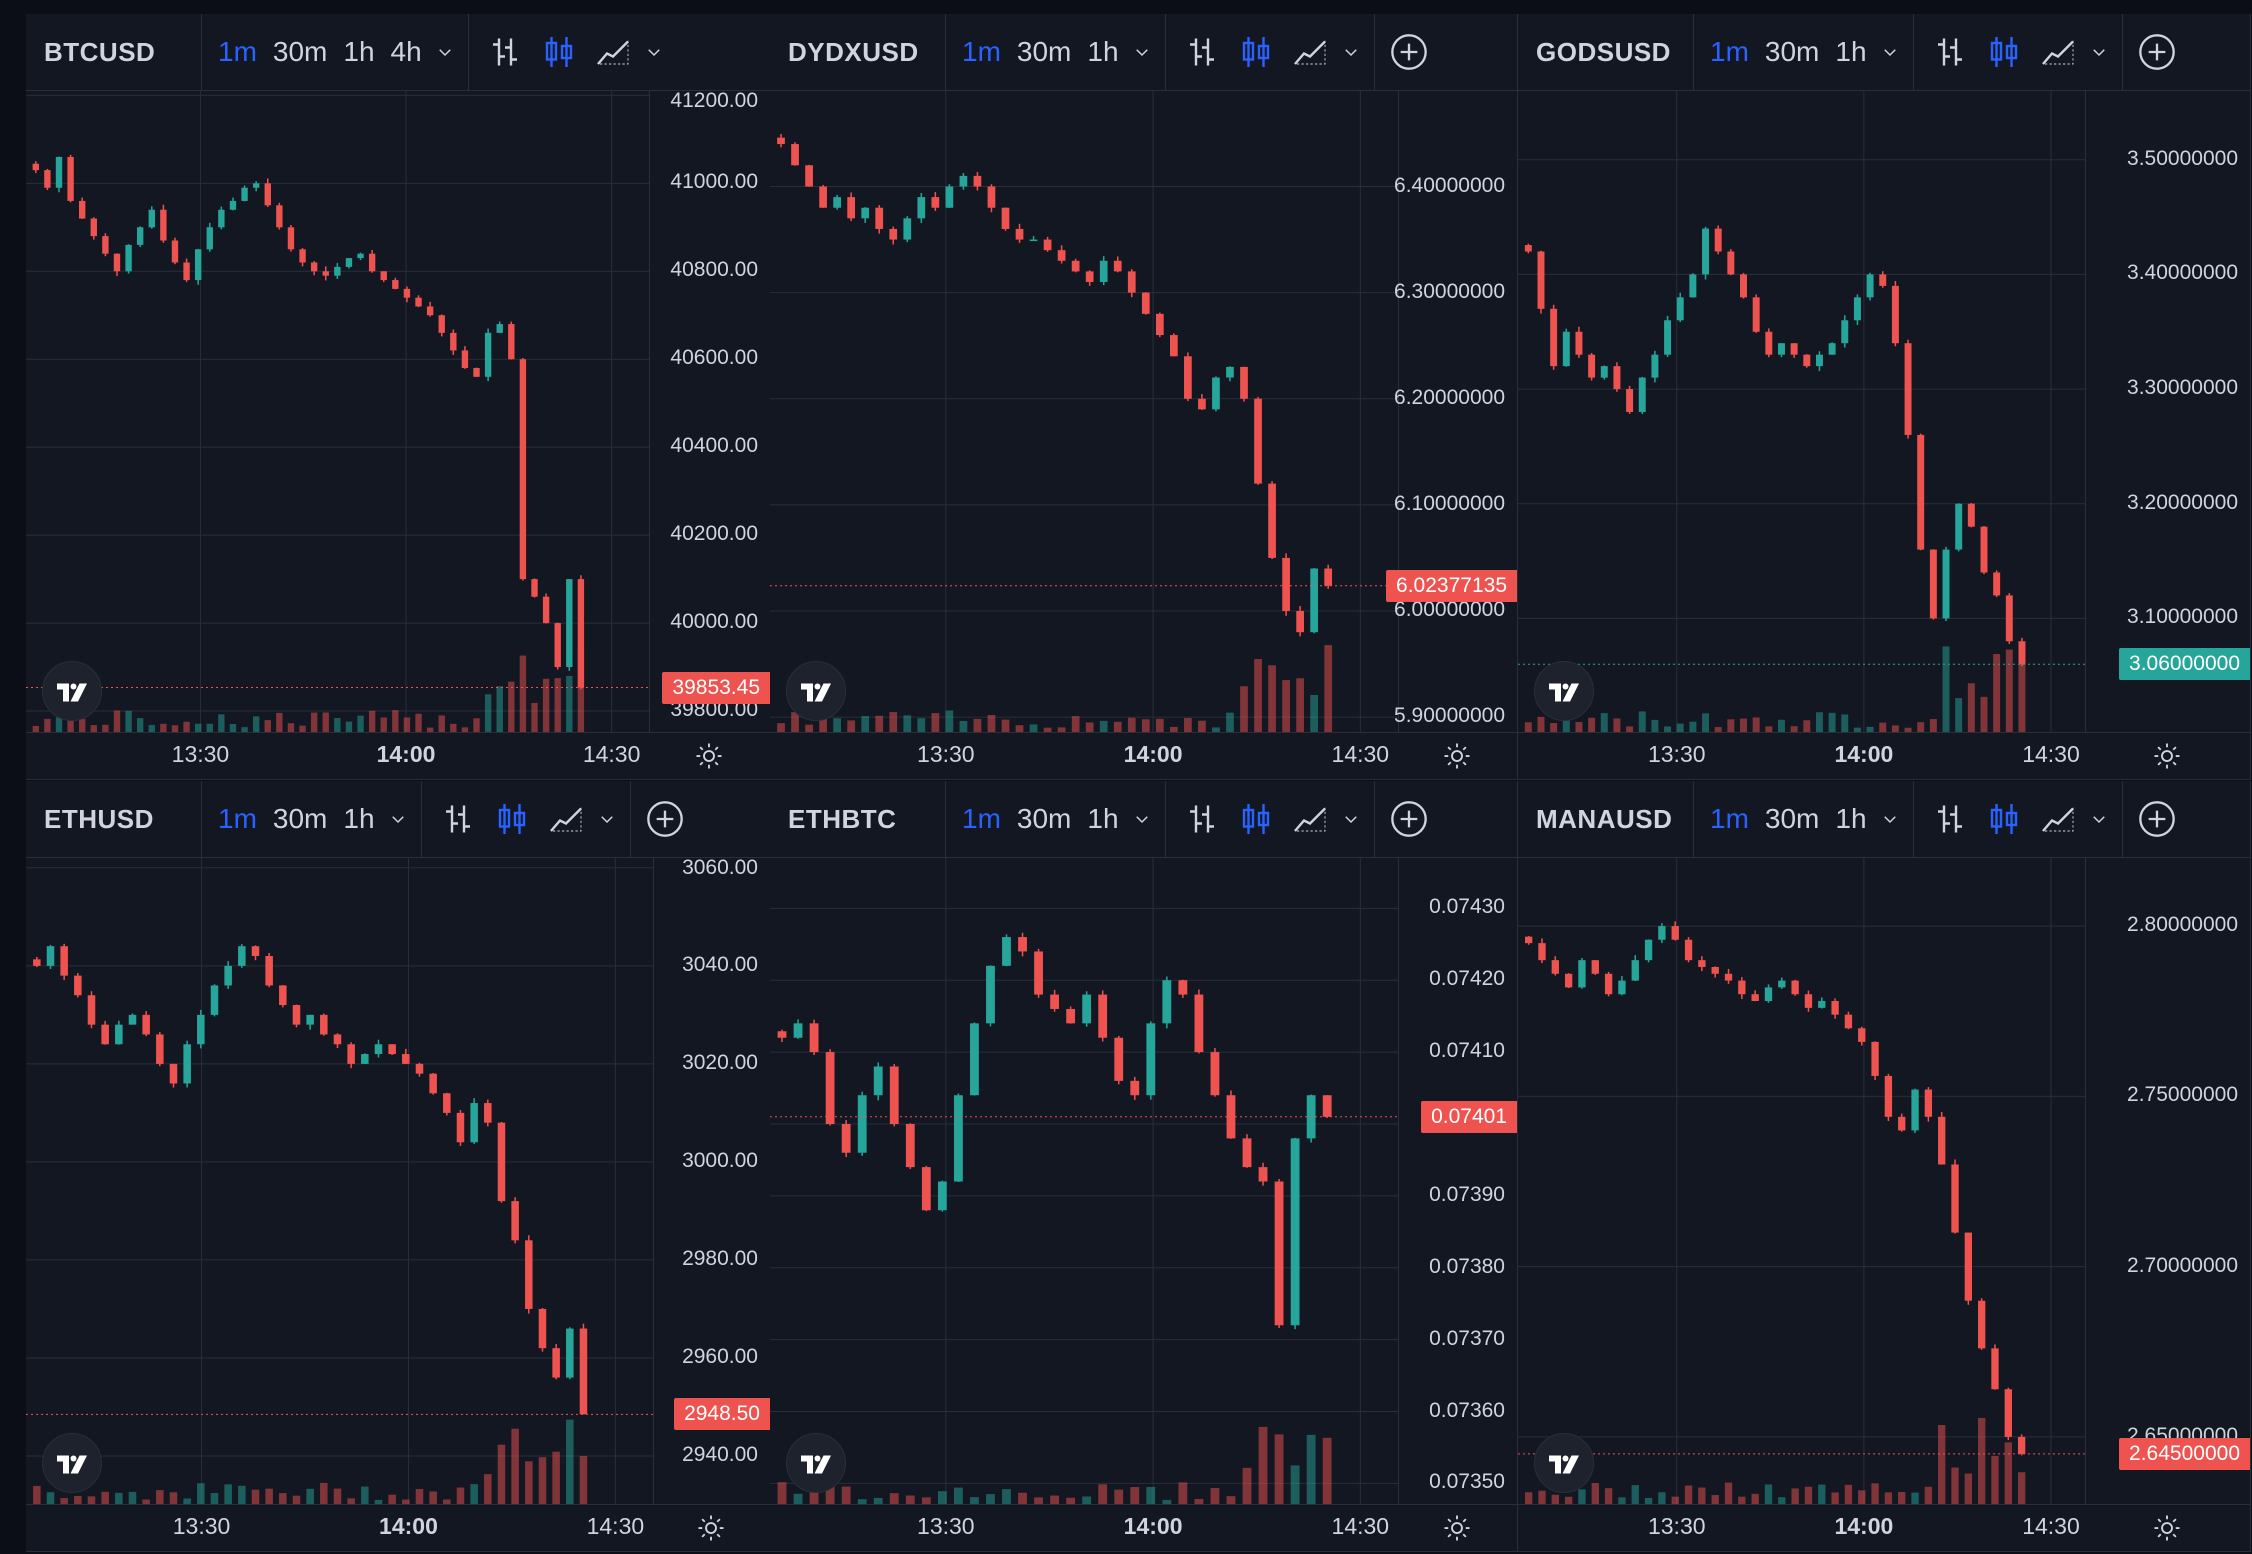 The image size is (2252, 1554). What do you see at coordinates (100, 51) in the screenshot?
I see `symbol-button: BTCUSD` at bounding box center [100, 51].